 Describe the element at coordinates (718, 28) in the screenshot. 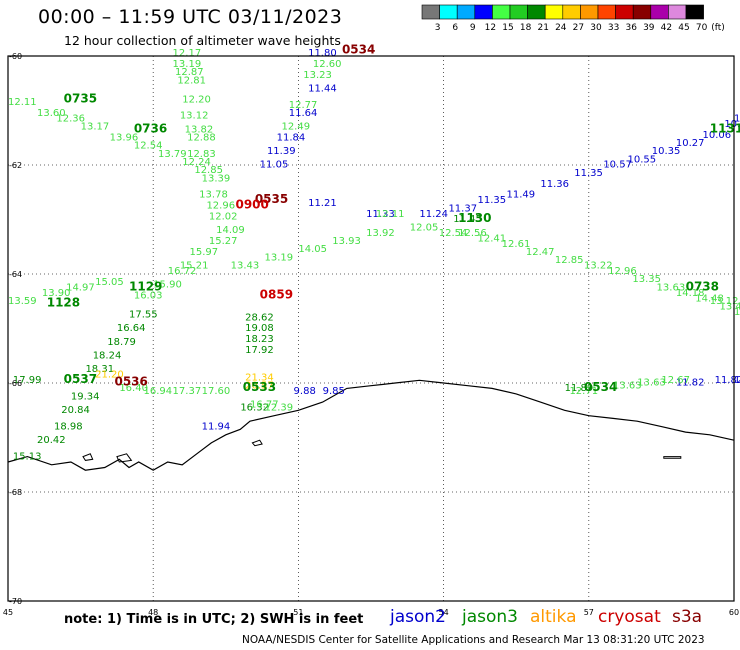

I see `legend-unit: (ft)` at that location.